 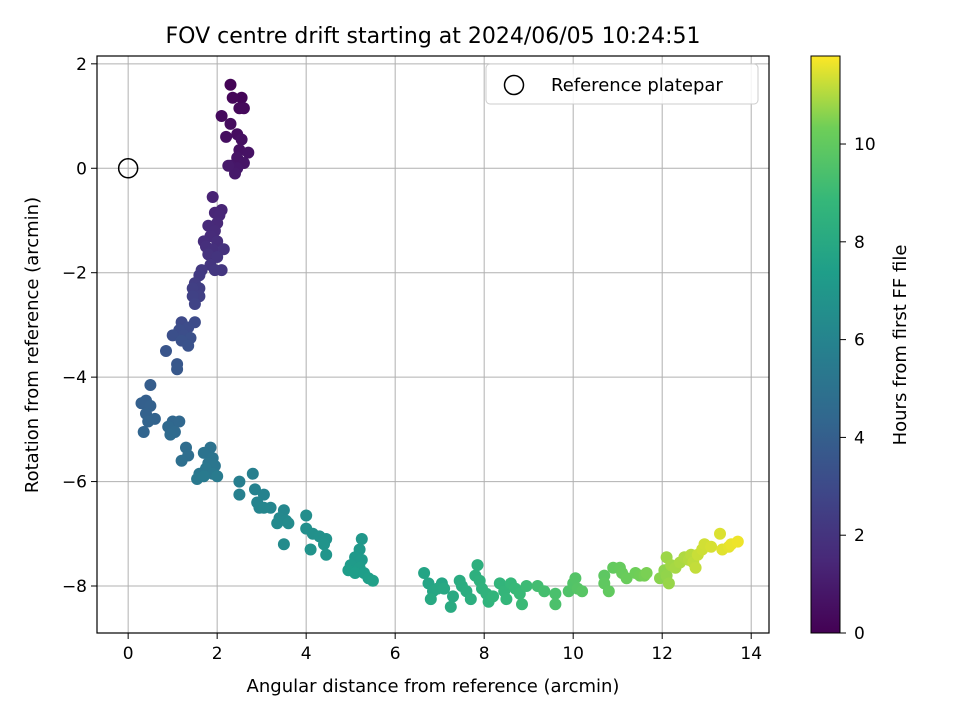 What do you see at coordinates (74, 378) in the screenshot?
I see `y-tick-label: −4` at bounding box center [74, 378].